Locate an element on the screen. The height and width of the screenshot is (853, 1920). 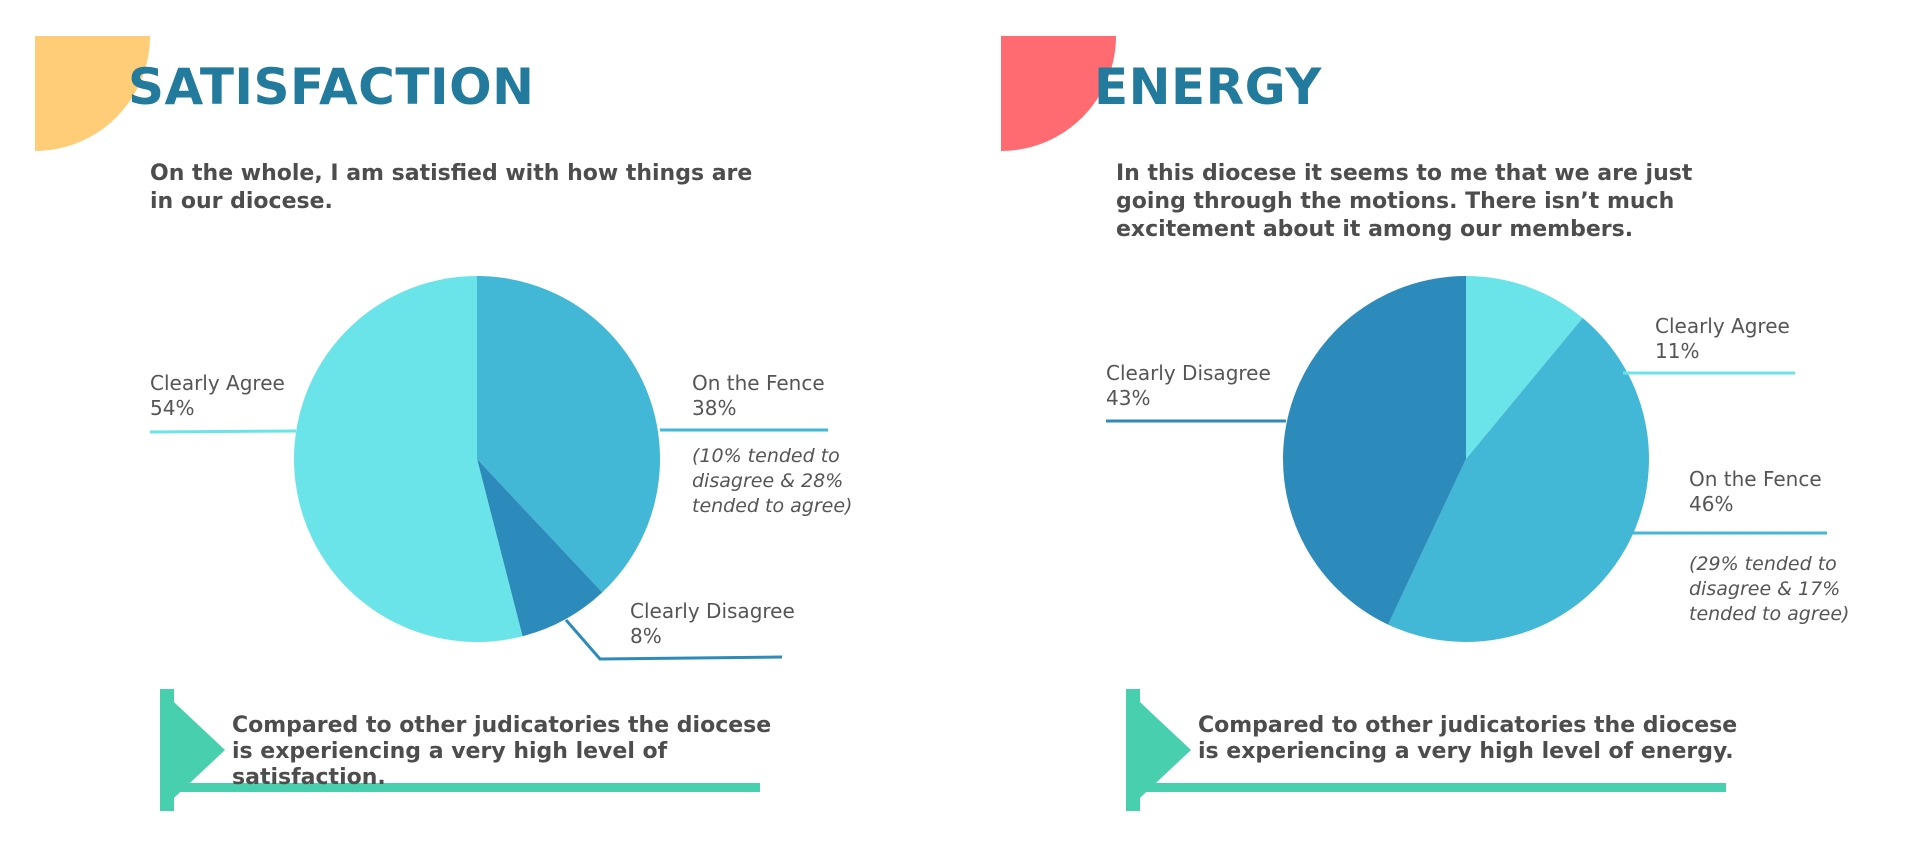
leader-line-clearly-disagree is located at coordinates (673, 640).